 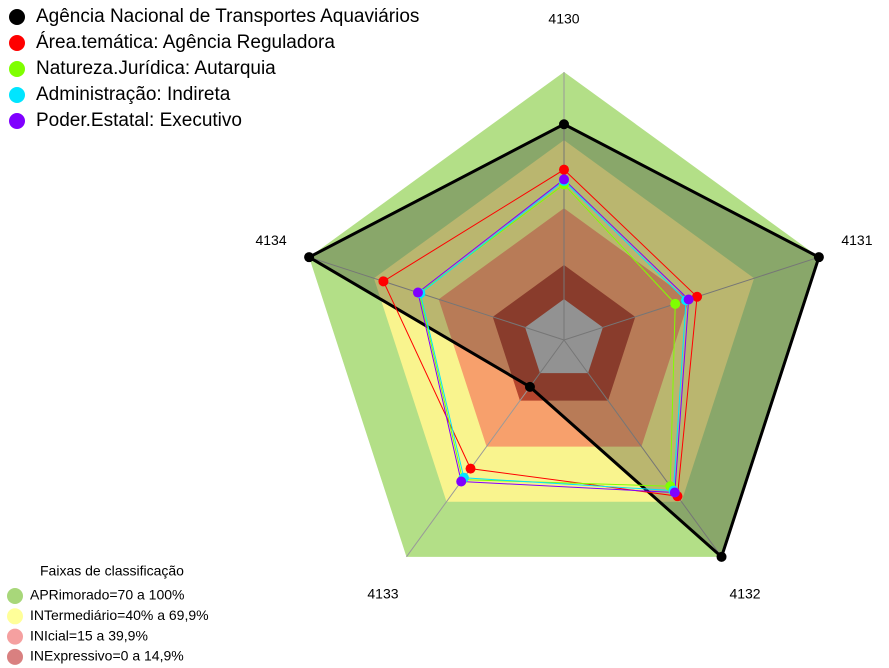 I want to click on axis-label: 4131, so click(x=856, y=240).